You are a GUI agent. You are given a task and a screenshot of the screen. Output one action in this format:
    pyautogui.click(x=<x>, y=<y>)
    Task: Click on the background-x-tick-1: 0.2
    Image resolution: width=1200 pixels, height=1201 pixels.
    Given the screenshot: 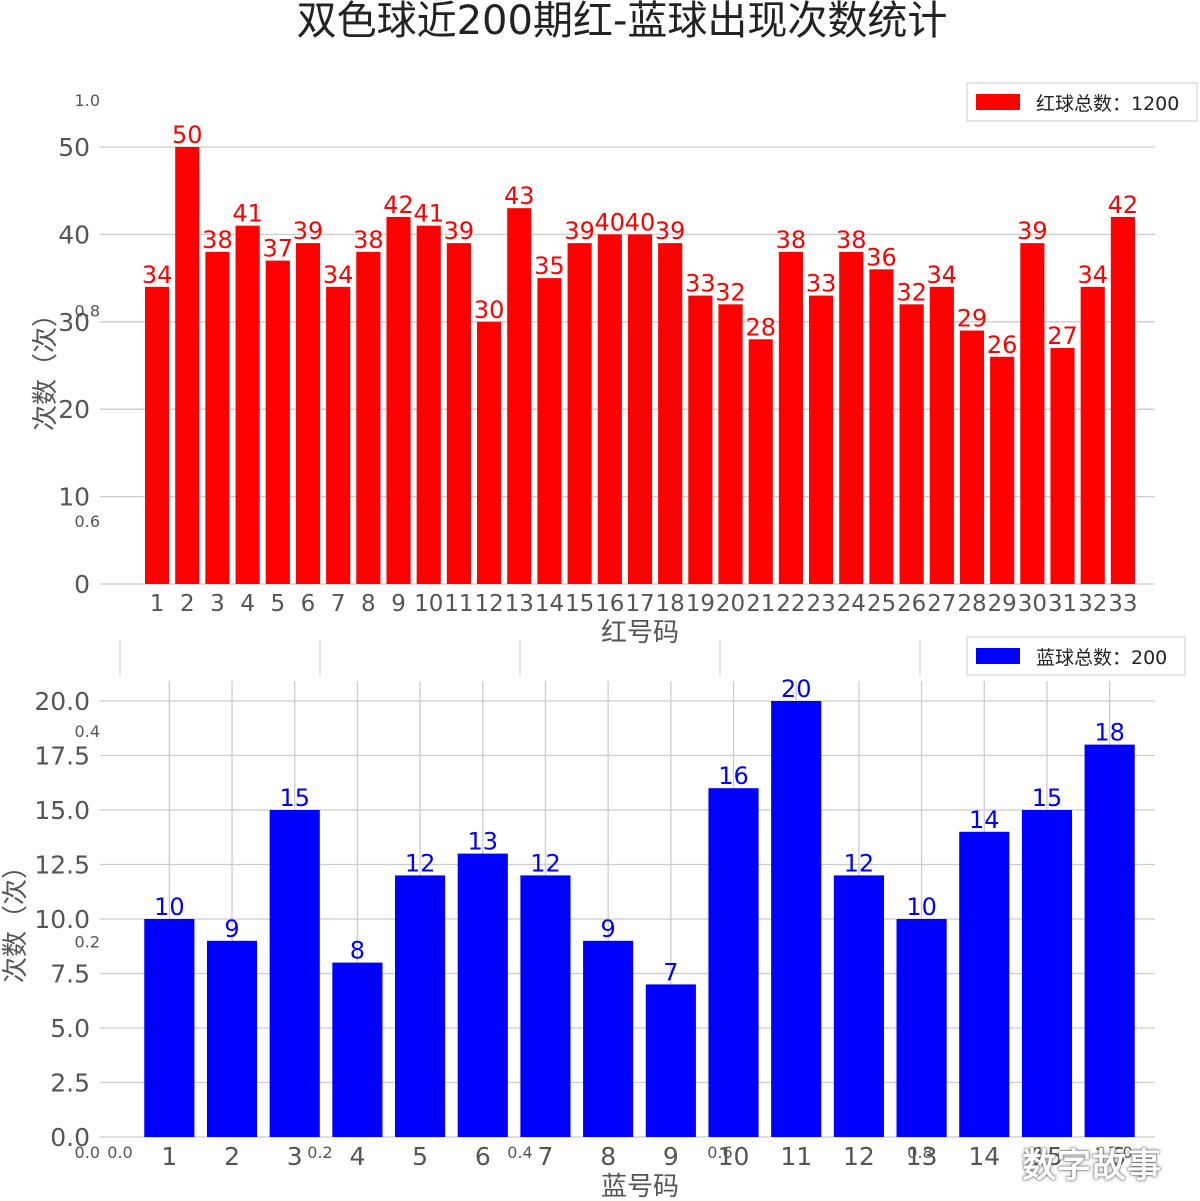 What is the action you would take?
    pyautogui.click(x=319, y=1152)
    